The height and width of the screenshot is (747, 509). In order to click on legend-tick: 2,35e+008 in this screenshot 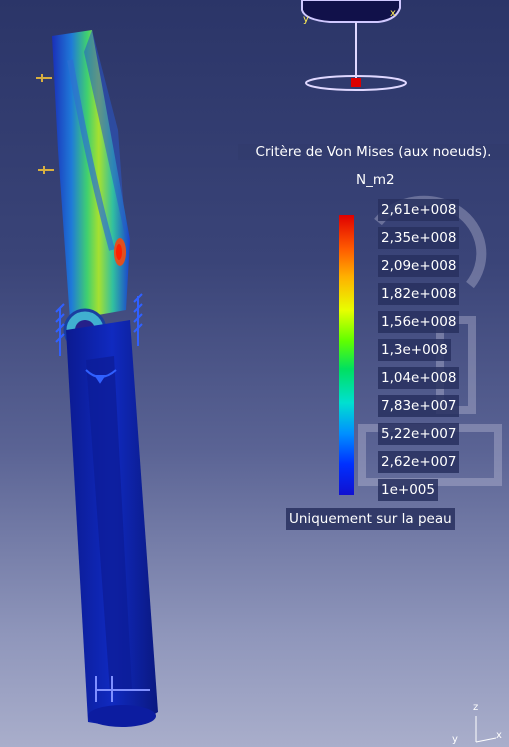, I will do `click(419, 238)`.